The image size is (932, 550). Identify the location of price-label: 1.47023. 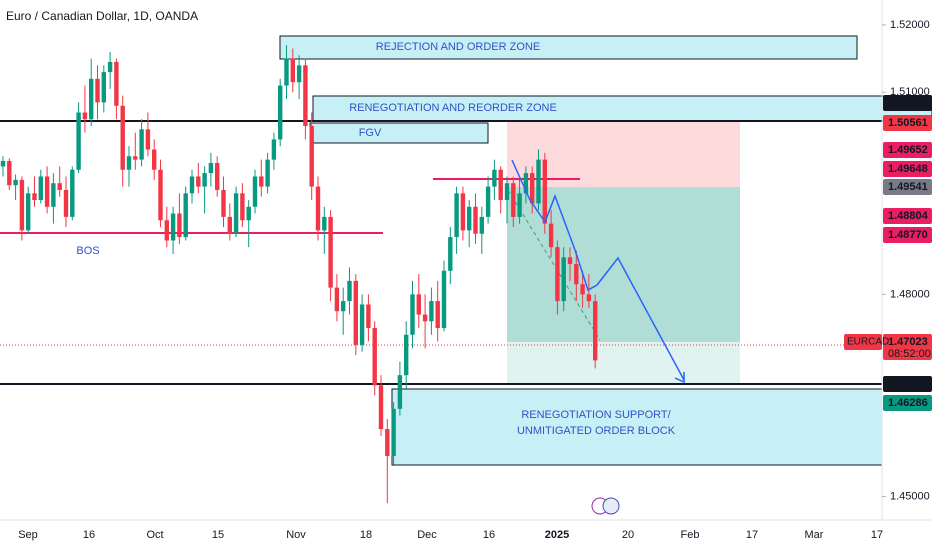
(908, 342).